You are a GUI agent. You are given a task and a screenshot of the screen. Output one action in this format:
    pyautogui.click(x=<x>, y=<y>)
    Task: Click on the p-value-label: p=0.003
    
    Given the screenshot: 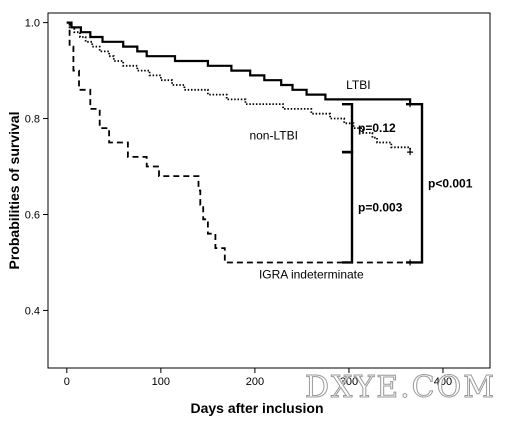 What is the action you would take?
    pyautogui.click(x=380, y=207)
    